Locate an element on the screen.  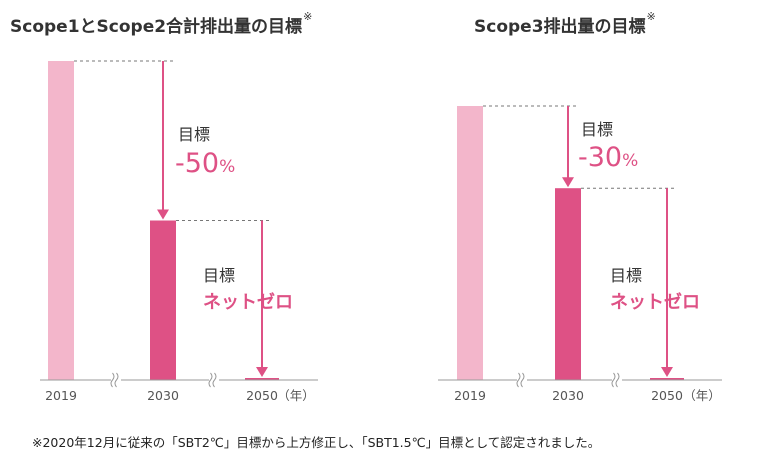
chart-2-bar-2050 is located at coordinates (667, 379).